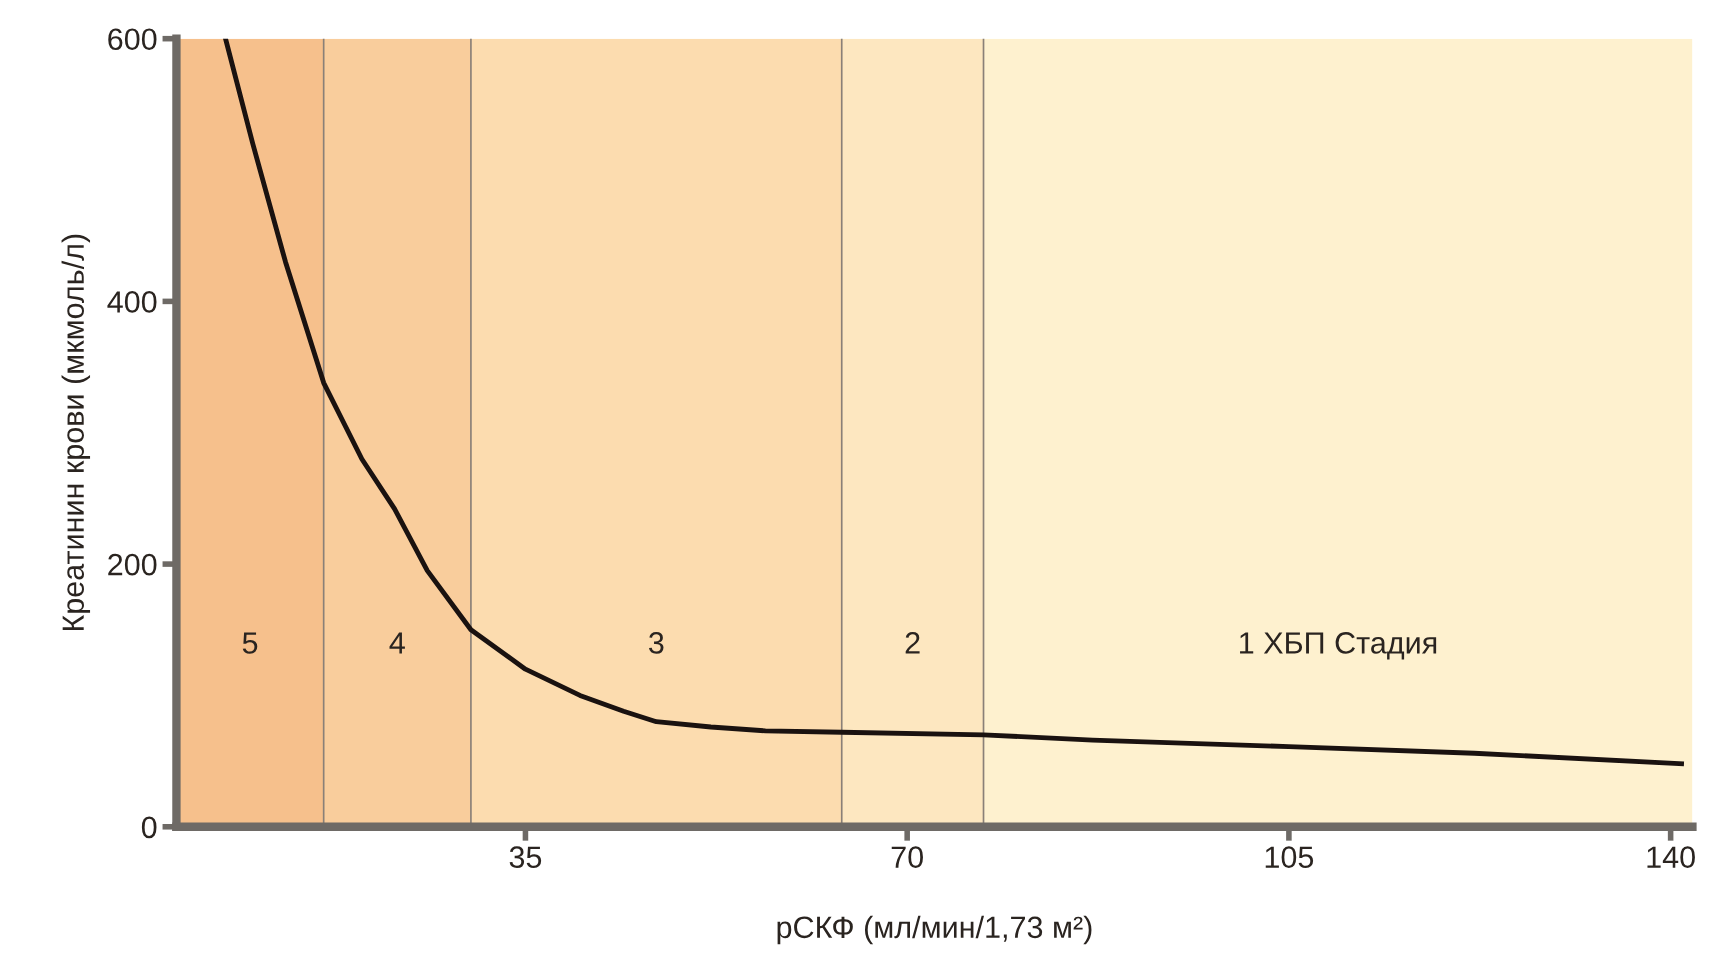 Image resolution: width=1713 pixels, height=967 pixels. What do you see at coordinates (656, 643) in the screenshot?
I see `band-label: 3` at bounding box center [656, 643].